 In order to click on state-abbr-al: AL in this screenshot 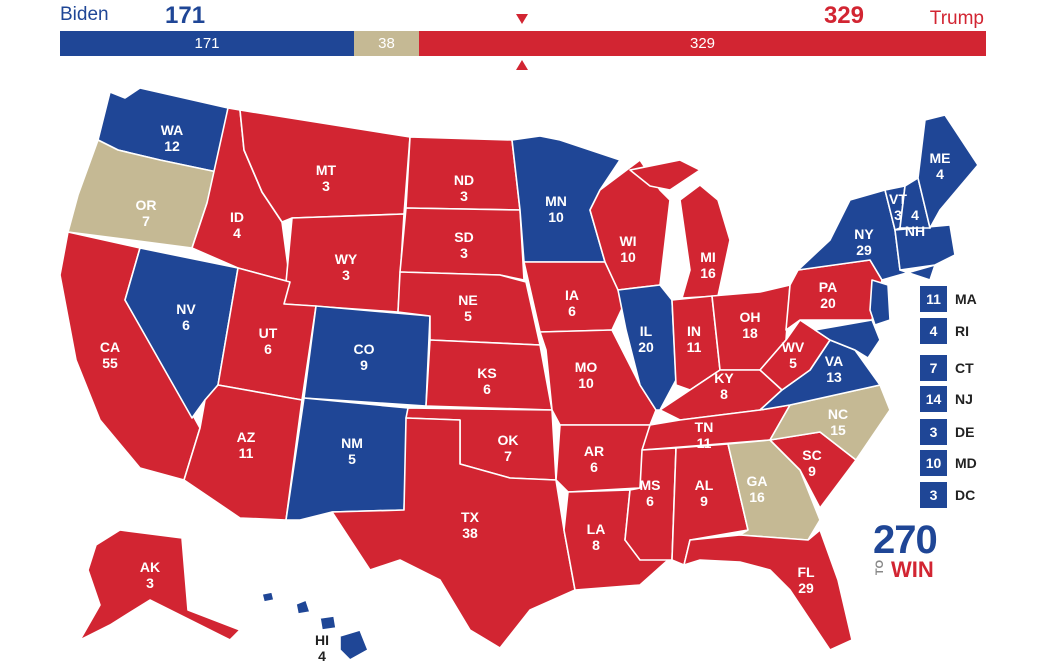, I will do `click(704, 485)`.